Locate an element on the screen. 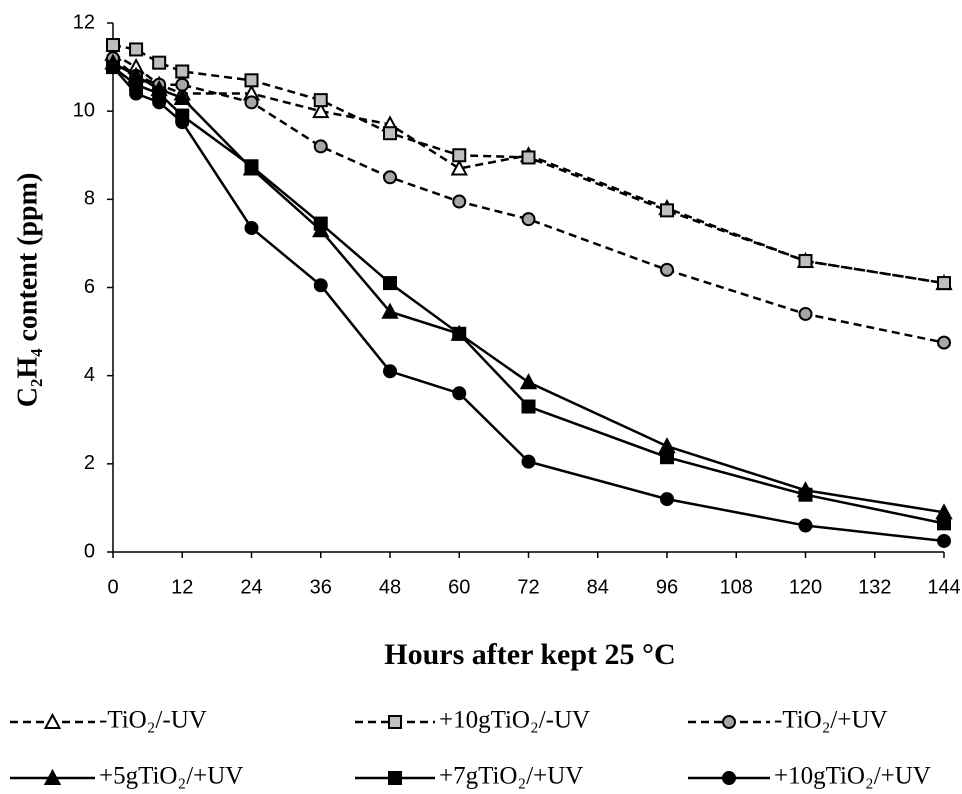 This screenshot has height=794, width=962. y-tick-label: 2 is located at coordinates (89, 463).